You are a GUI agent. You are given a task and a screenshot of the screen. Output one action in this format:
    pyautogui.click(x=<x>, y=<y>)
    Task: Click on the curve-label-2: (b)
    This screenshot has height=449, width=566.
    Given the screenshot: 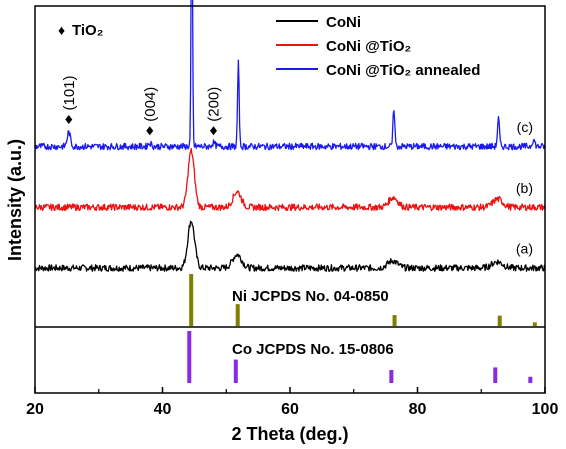 What is the action you would take?
    pyautogui.click(x=524, y=188)
    